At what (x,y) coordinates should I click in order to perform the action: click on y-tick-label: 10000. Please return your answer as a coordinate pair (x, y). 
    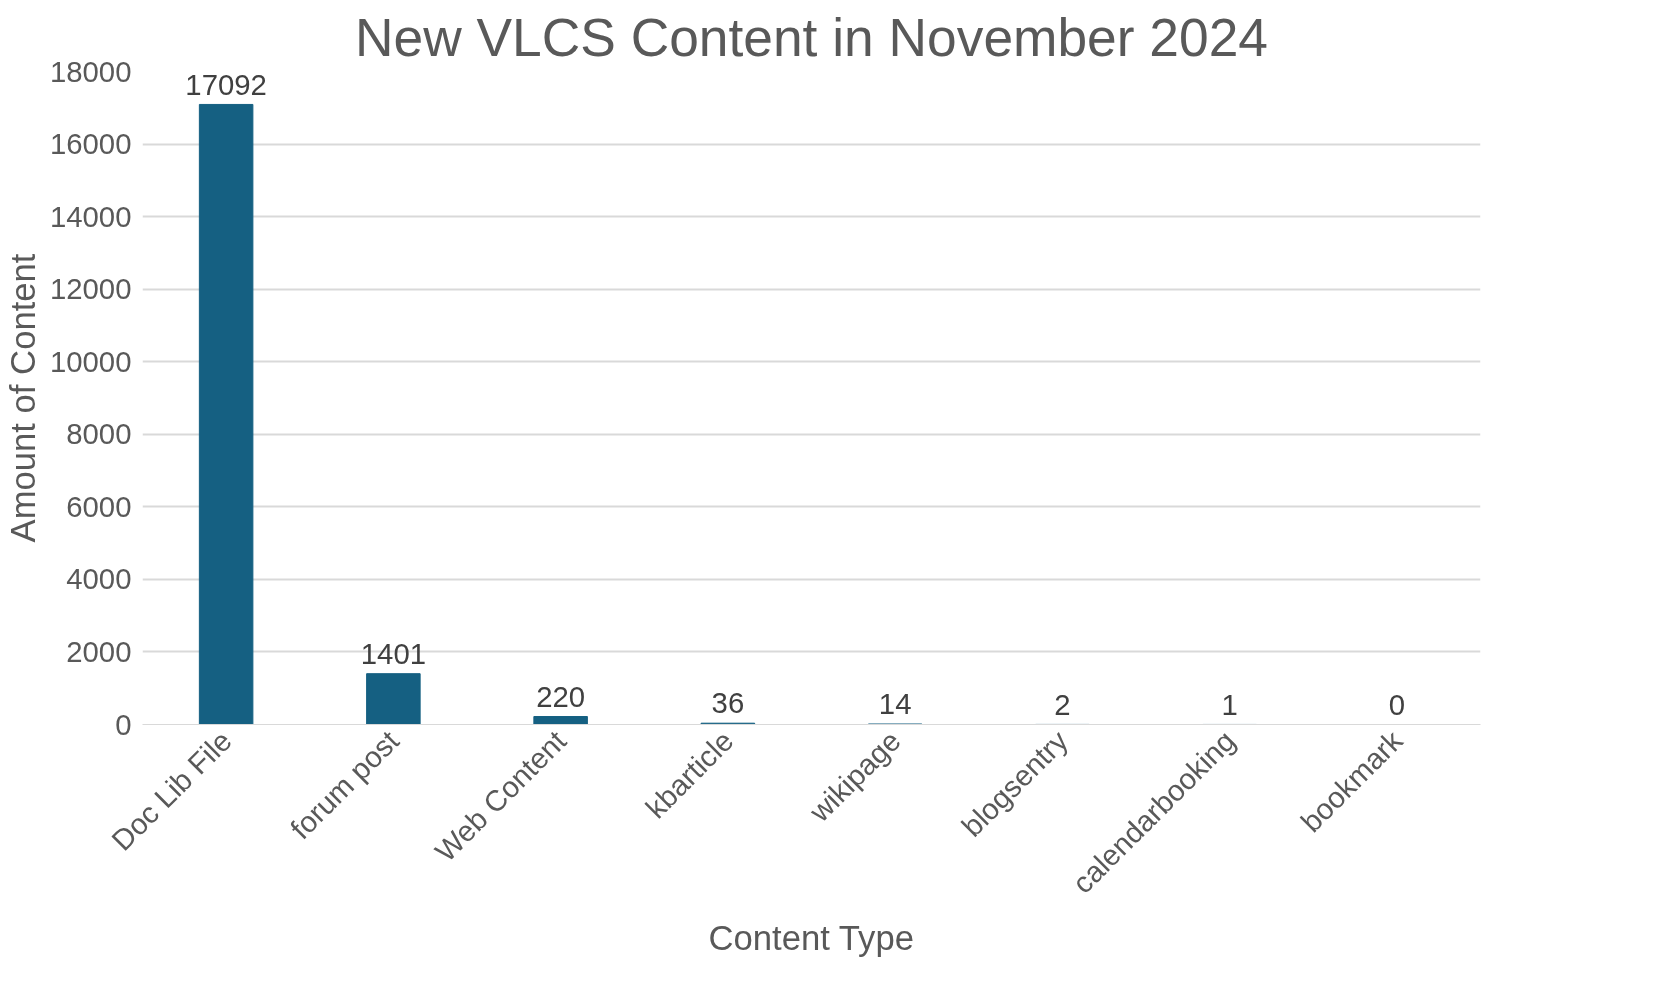
    Looking at the image, I should click on (90, 361).